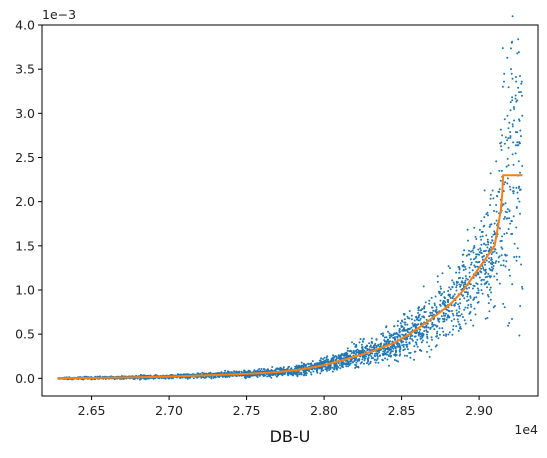 This screenshot has height=458, width=547. Describe the element at coordinates (285, 407) in the screenshot. I see `x-axis-ticks: 2.65 2.70 2.75 2.80 2.85 2.90` at that location.